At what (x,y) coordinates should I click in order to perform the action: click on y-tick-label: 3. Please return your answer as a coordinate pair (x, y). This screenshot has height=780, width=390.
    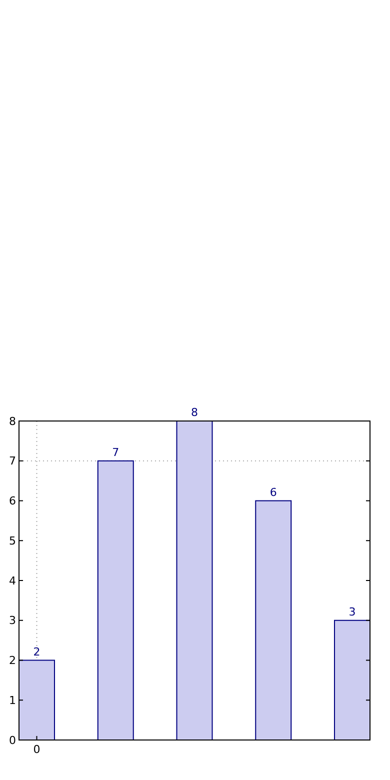
    Looking at the image, I should click on (12, 621).